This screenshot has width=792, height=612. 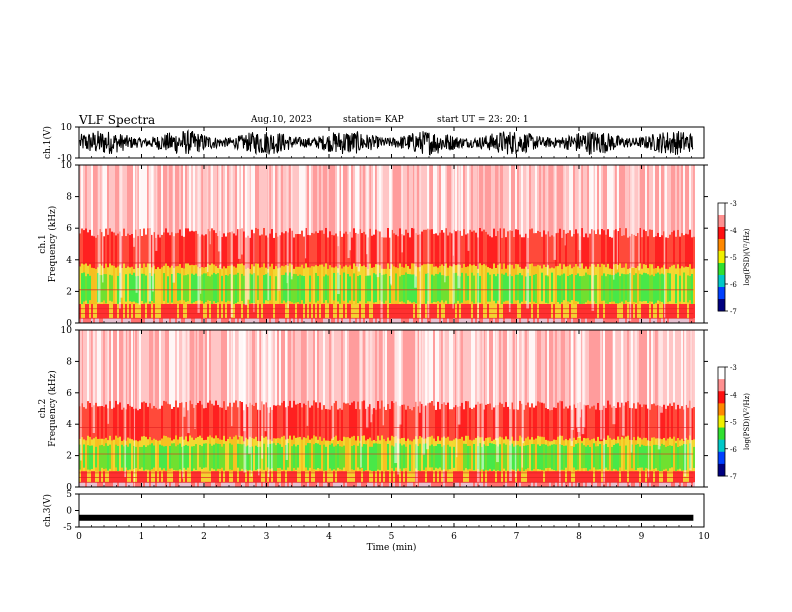 I want to click on x-tick-label: 3, so click(x=267, y=537).